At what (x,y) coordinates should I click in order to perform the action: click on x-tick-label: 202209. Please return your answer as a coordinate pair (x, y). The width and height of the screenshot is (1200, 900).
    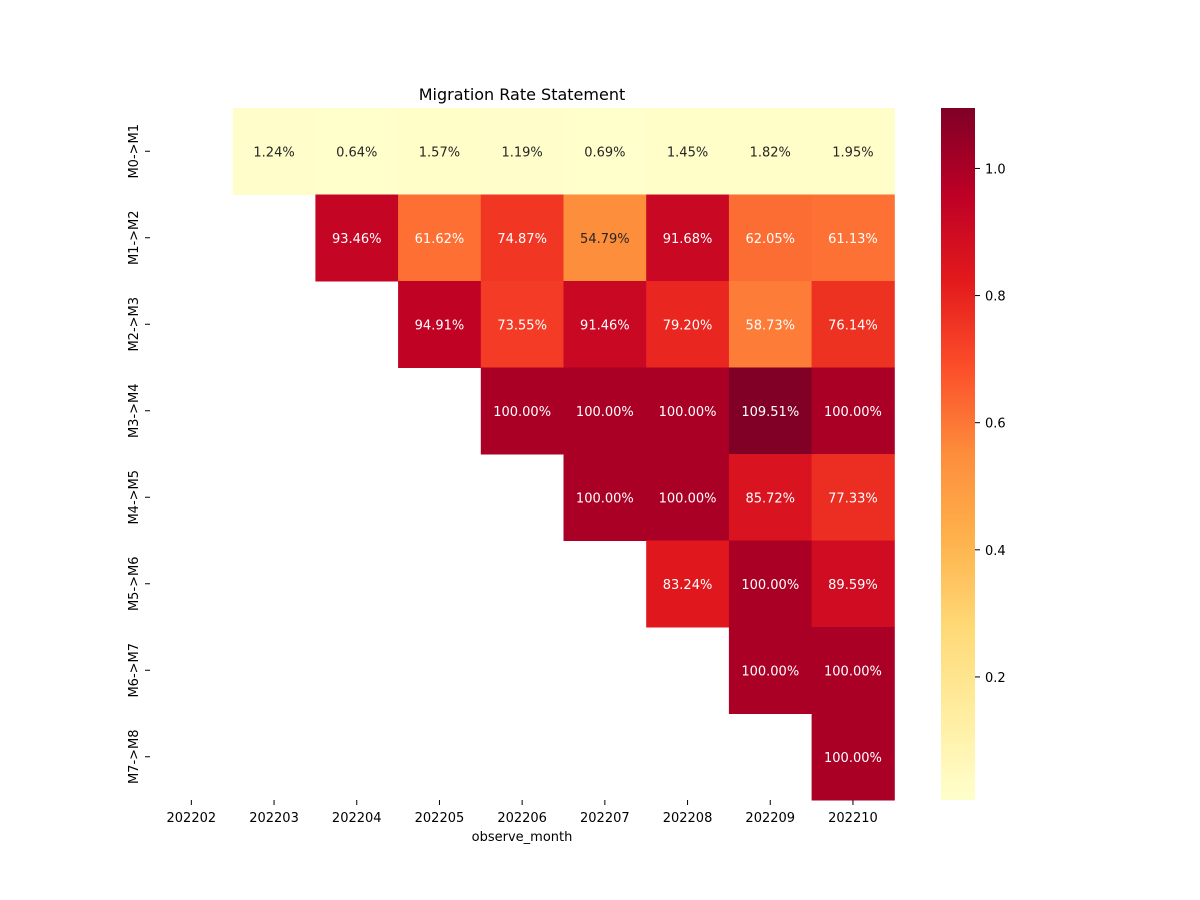
    Looking at the image, I should click on (770, 818).